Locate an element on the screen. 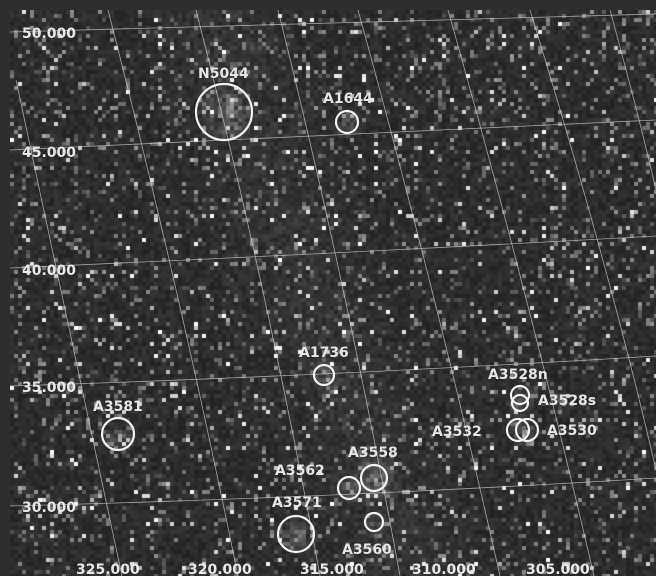 The width and height of the screenshot is (656, 576). cluster-a3562: A3562 is located at coordinates (318, 482).